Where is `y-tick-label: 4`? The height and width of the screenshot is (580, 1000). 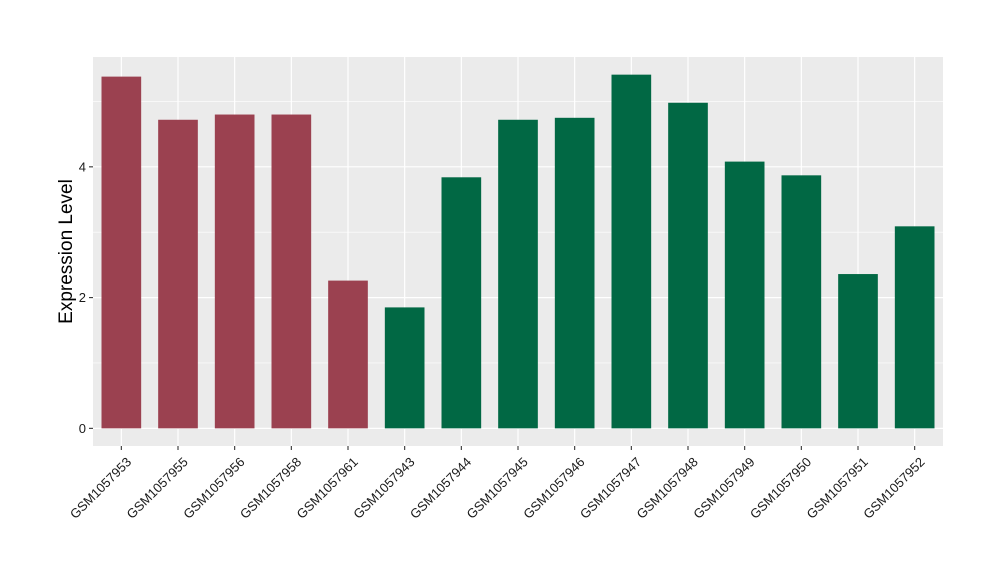
y-tick-label: 4 is located at coordinates (82, 166).